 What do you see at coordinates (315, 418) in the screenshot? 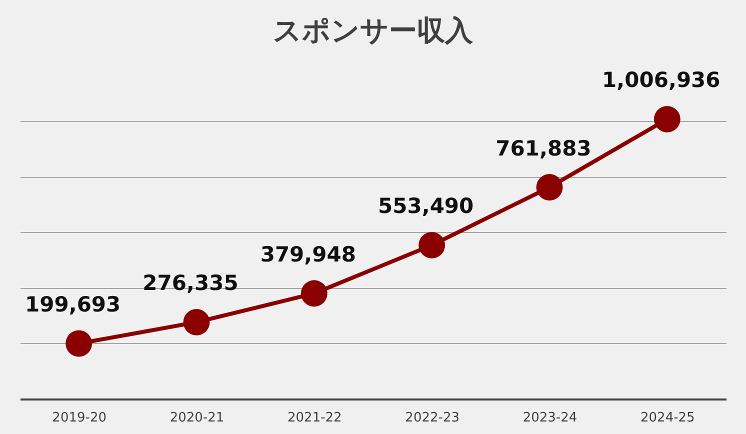
I see `x-tick-label: 2021-22` at bounding box center [315, 418].